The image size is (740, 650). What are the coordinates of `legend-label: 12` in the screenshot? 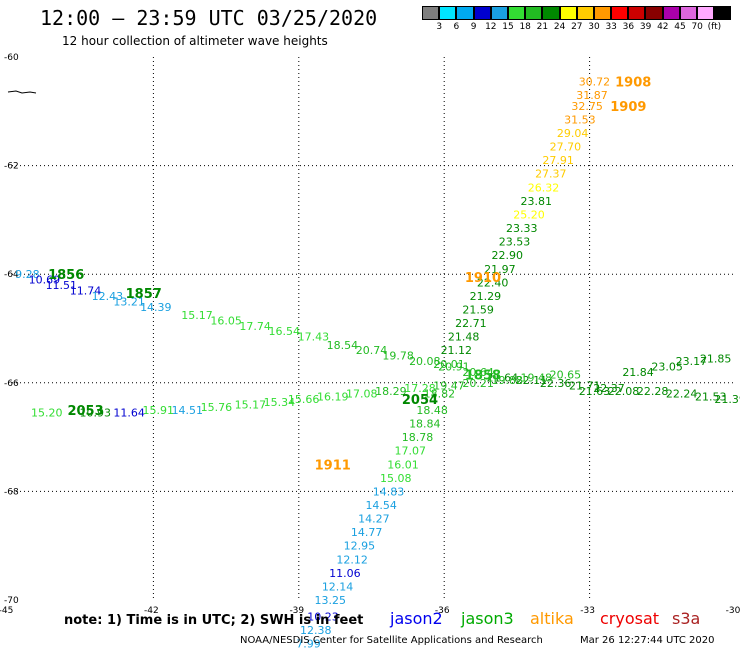 It's located at (491, 27).